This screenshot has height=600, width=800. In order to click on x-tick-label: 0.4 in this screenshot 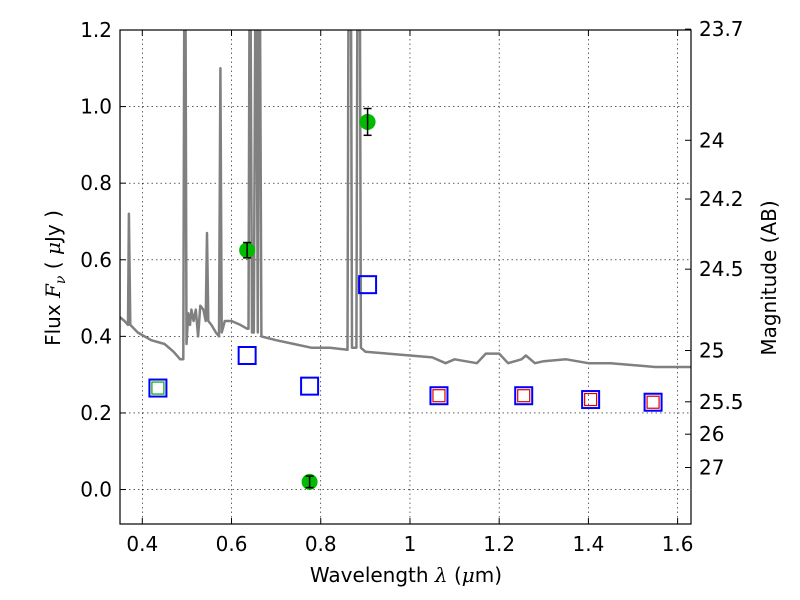, I will do `click(142, 544)`.